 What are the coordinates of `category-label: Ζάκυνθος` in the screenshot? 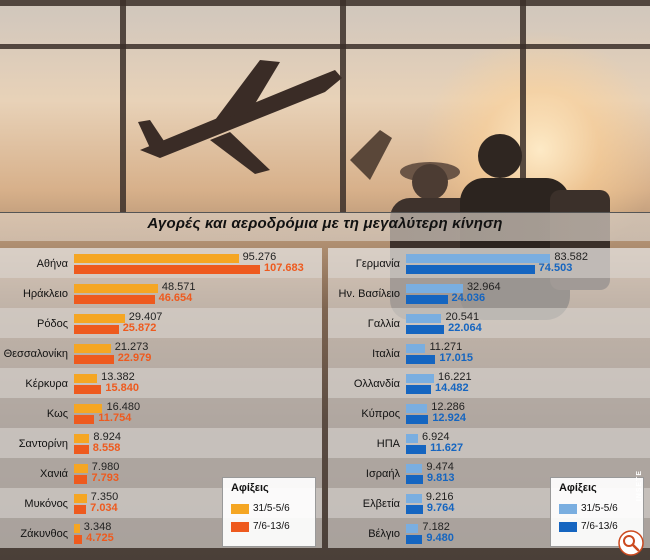 It's located at (44, 534).